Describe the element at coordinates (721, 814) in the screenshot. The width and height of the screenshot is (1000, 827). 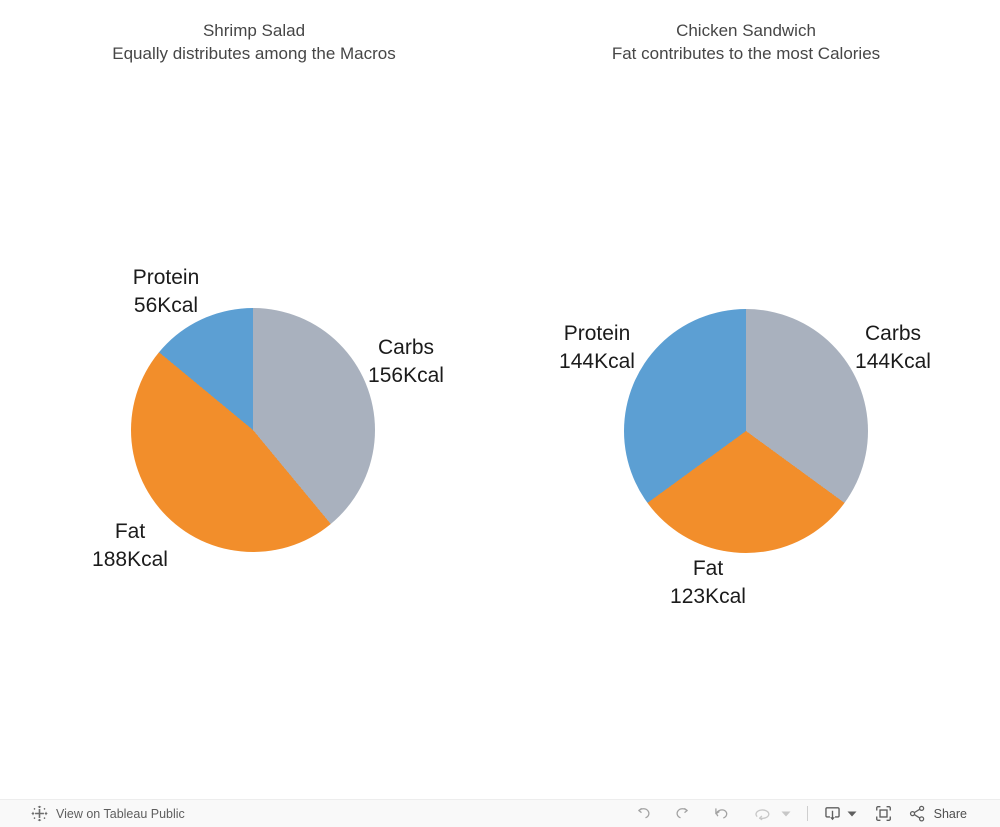
I see `reset-button` at that location.